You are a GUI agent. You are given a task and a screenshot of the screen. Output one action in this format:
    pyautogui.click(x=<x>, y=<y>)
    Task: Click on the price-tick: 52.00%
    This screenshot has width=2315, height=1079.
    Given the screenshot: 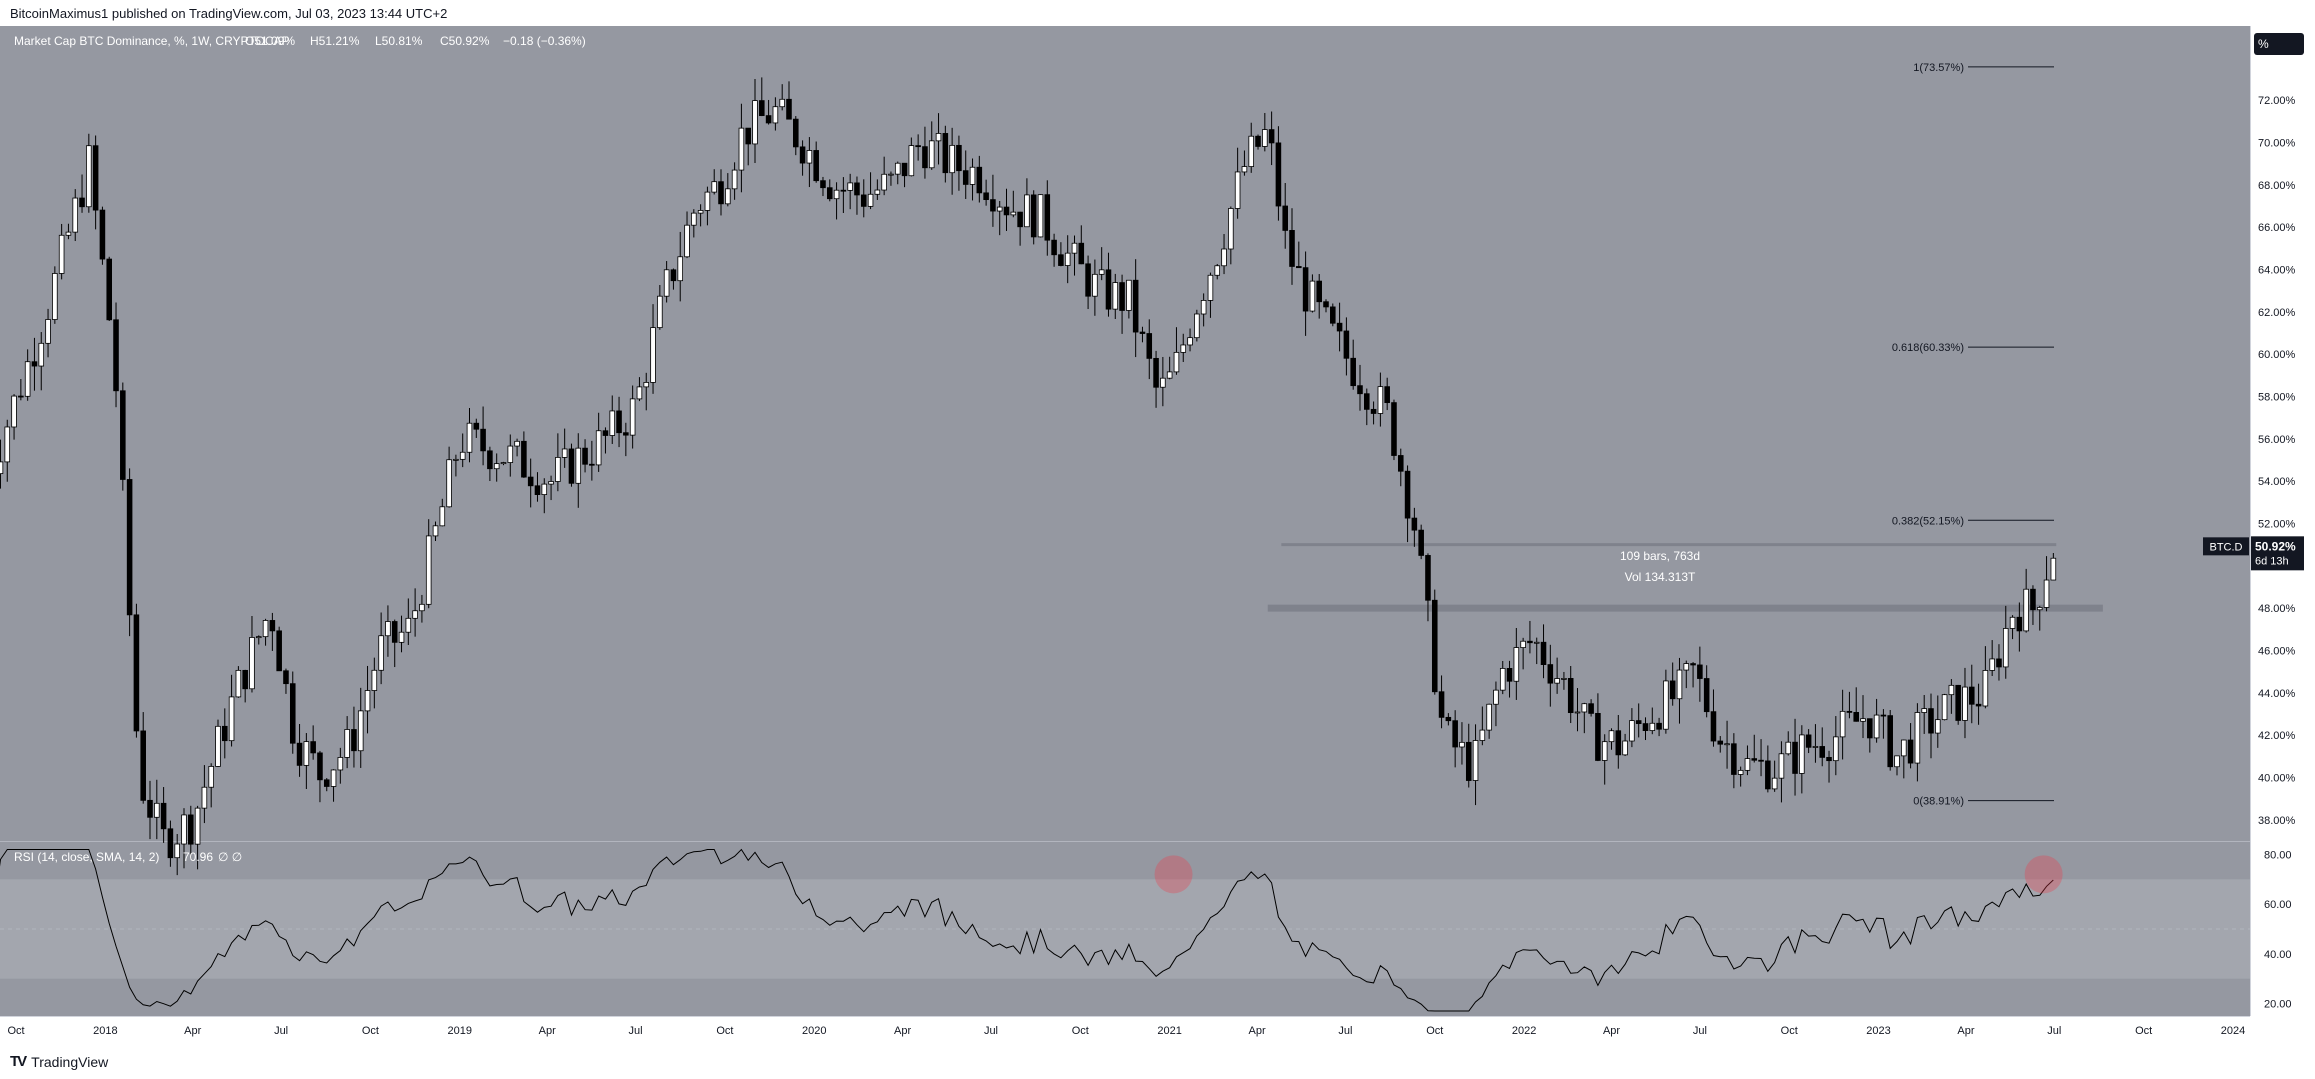 What is the action you would take?
    pyautogui.click(x=2277, y=524)
    